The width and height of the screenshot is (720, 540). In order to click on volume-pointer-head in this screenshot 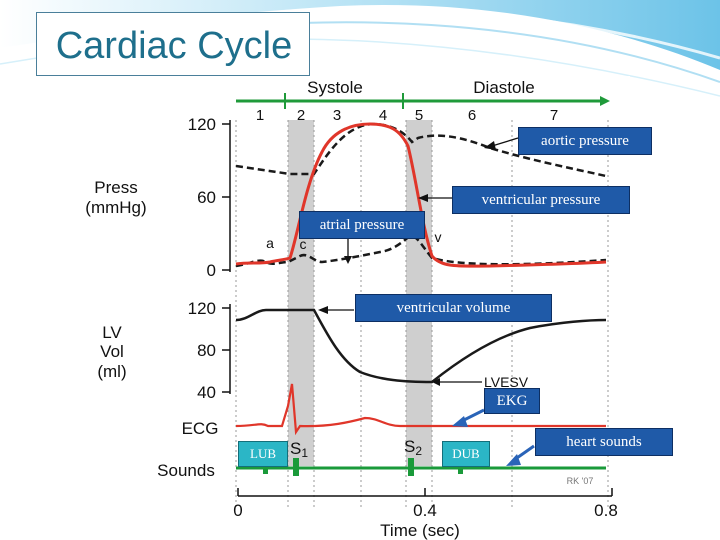, I will do `click(323, 310)`.